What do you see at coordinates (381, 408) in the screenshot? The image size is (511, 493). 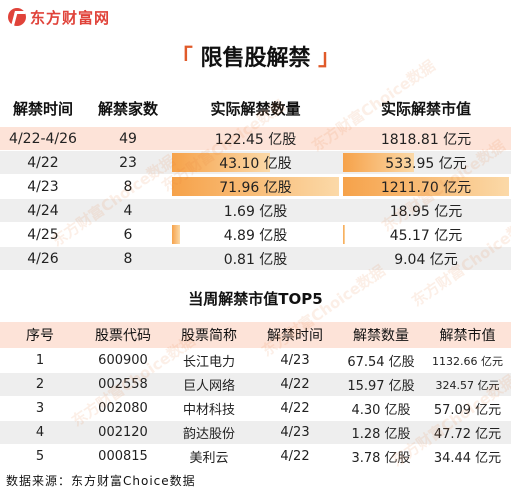 I see `unlock-qty: 4.30 亿股` at bounding box center [381, 408].